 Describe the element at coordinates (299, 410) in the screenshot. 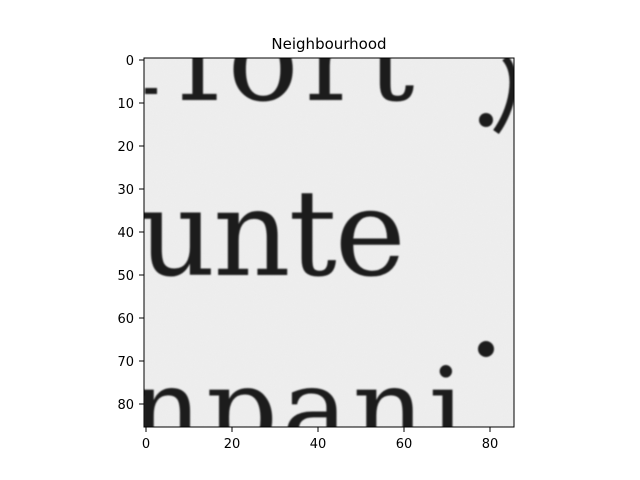

I see `text-line-3: npani` at that location.